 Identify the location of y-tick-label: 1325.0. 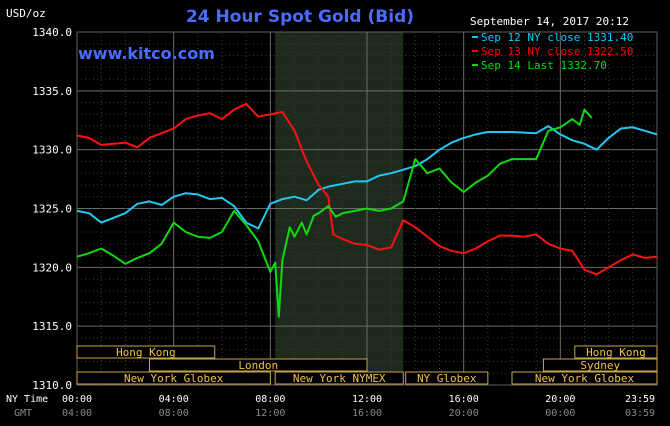
(52, 209).